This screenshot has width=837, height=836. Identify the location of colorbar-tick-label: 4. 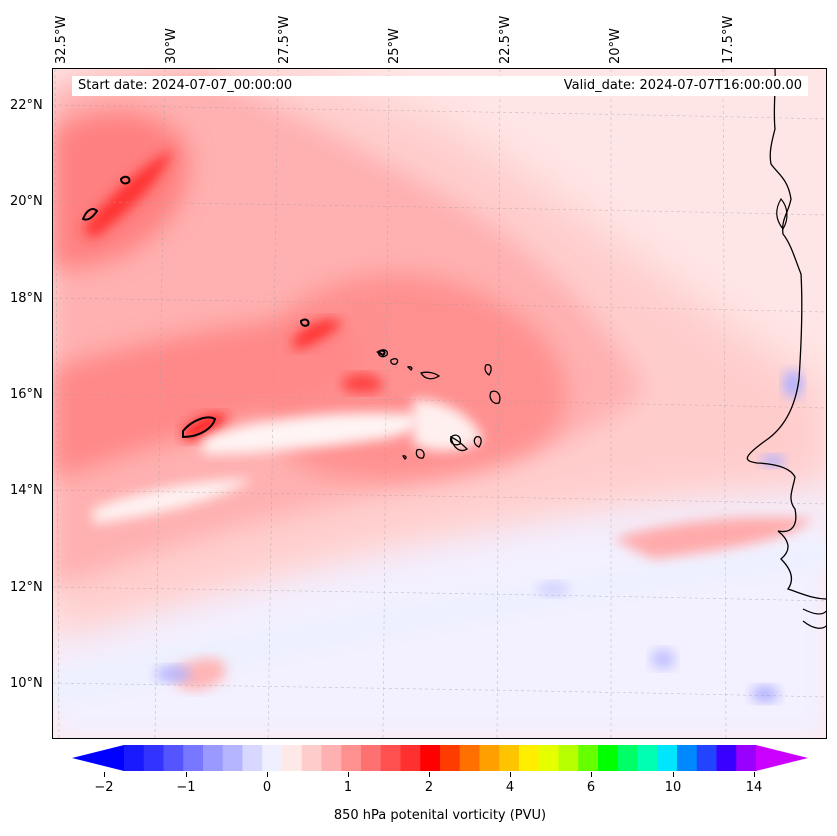
(510, 787).